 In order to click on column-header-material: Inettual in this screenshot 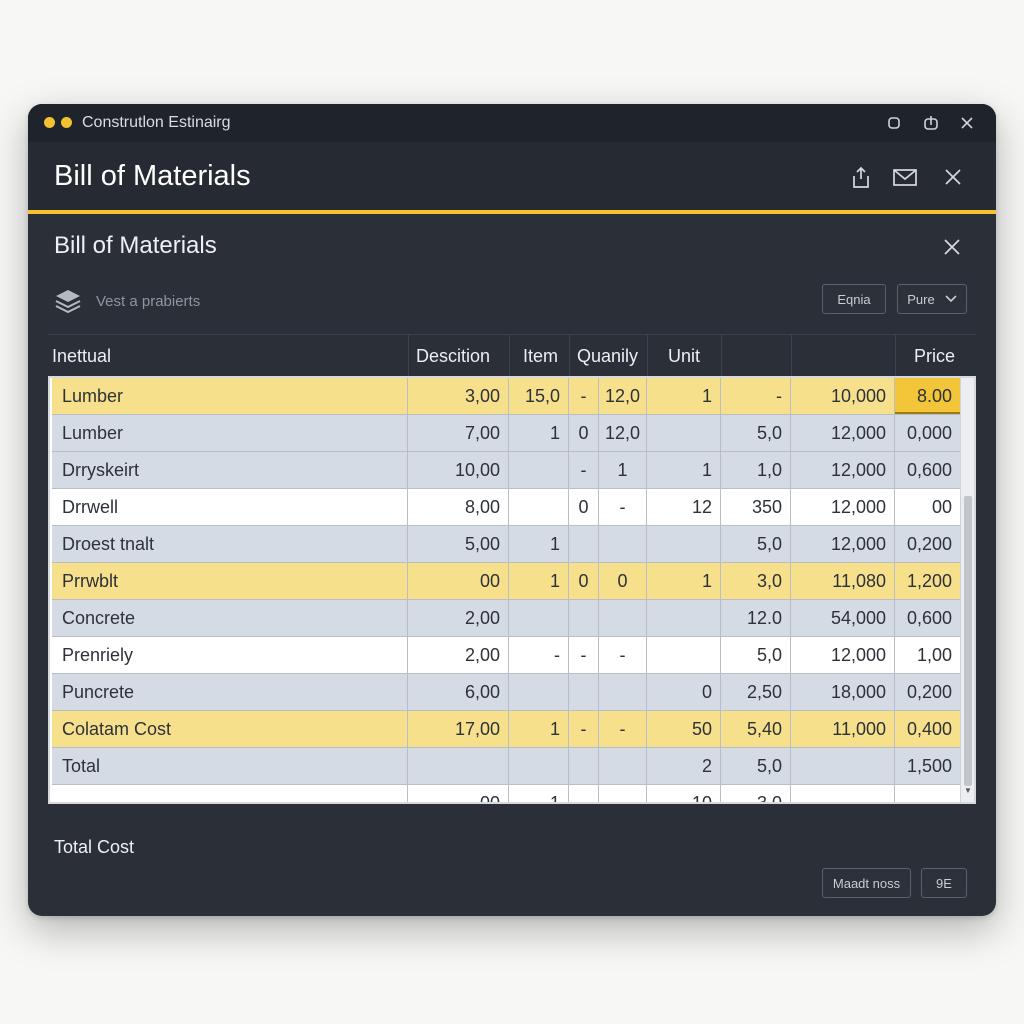, I will do `click(82, 356)`.